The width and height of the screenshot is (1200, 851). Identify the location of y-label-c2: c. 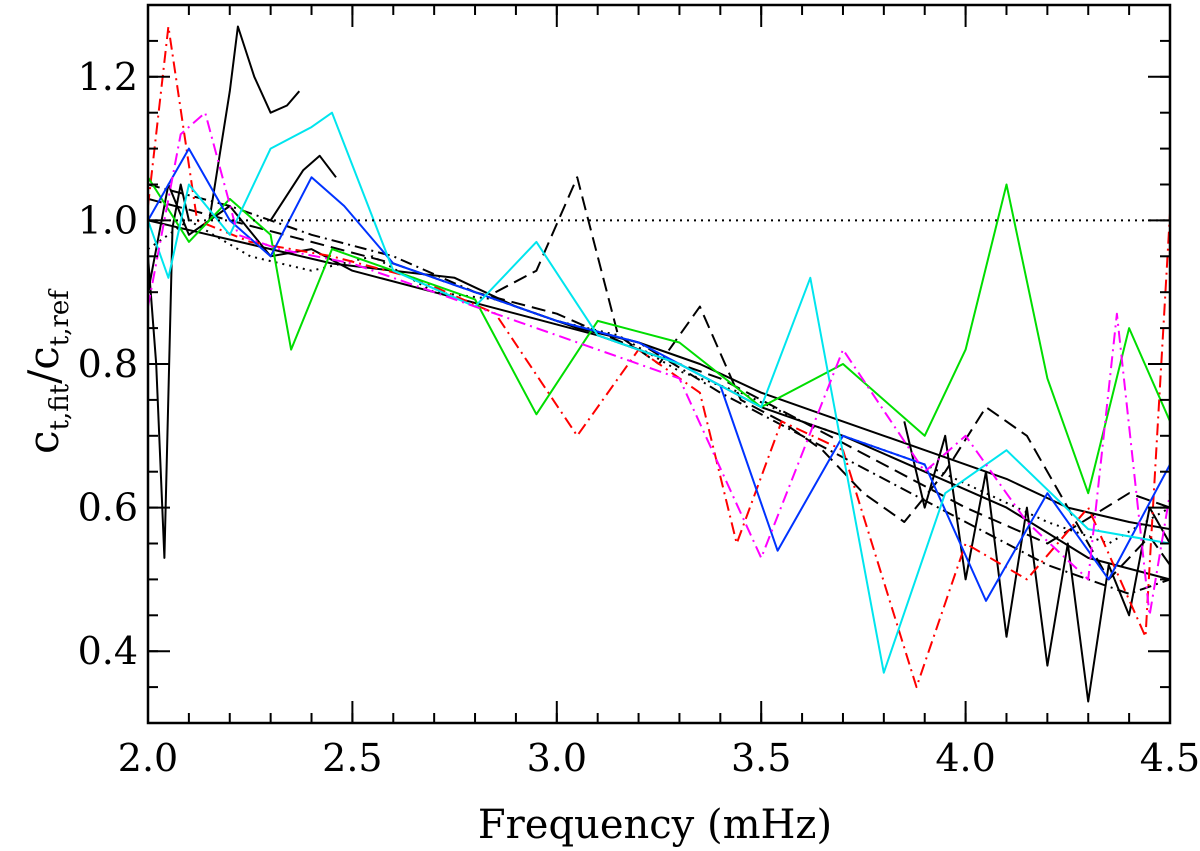
(43, 358).